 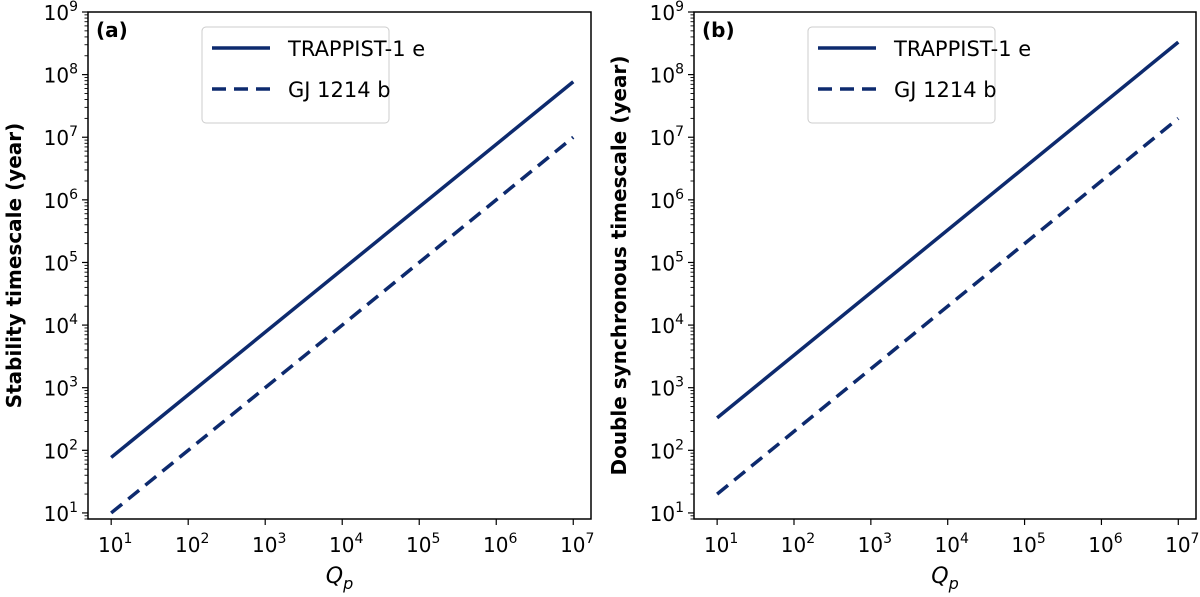 What do you see at coordinates (14, 266) in the screenshot?
I see `y-axis-label: Stability timescale (year)` at bounding box center [14, 266].